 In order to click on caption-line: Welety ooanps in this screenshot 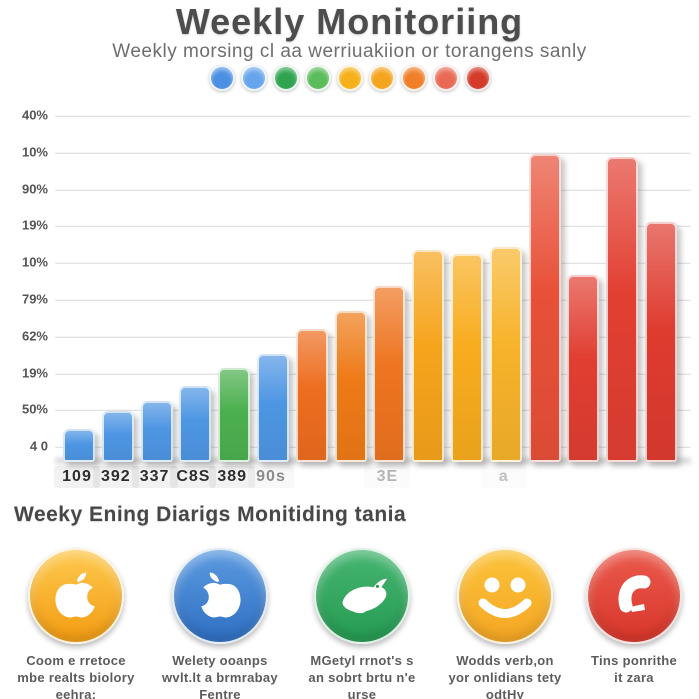, I will do `click(220, 660)`.